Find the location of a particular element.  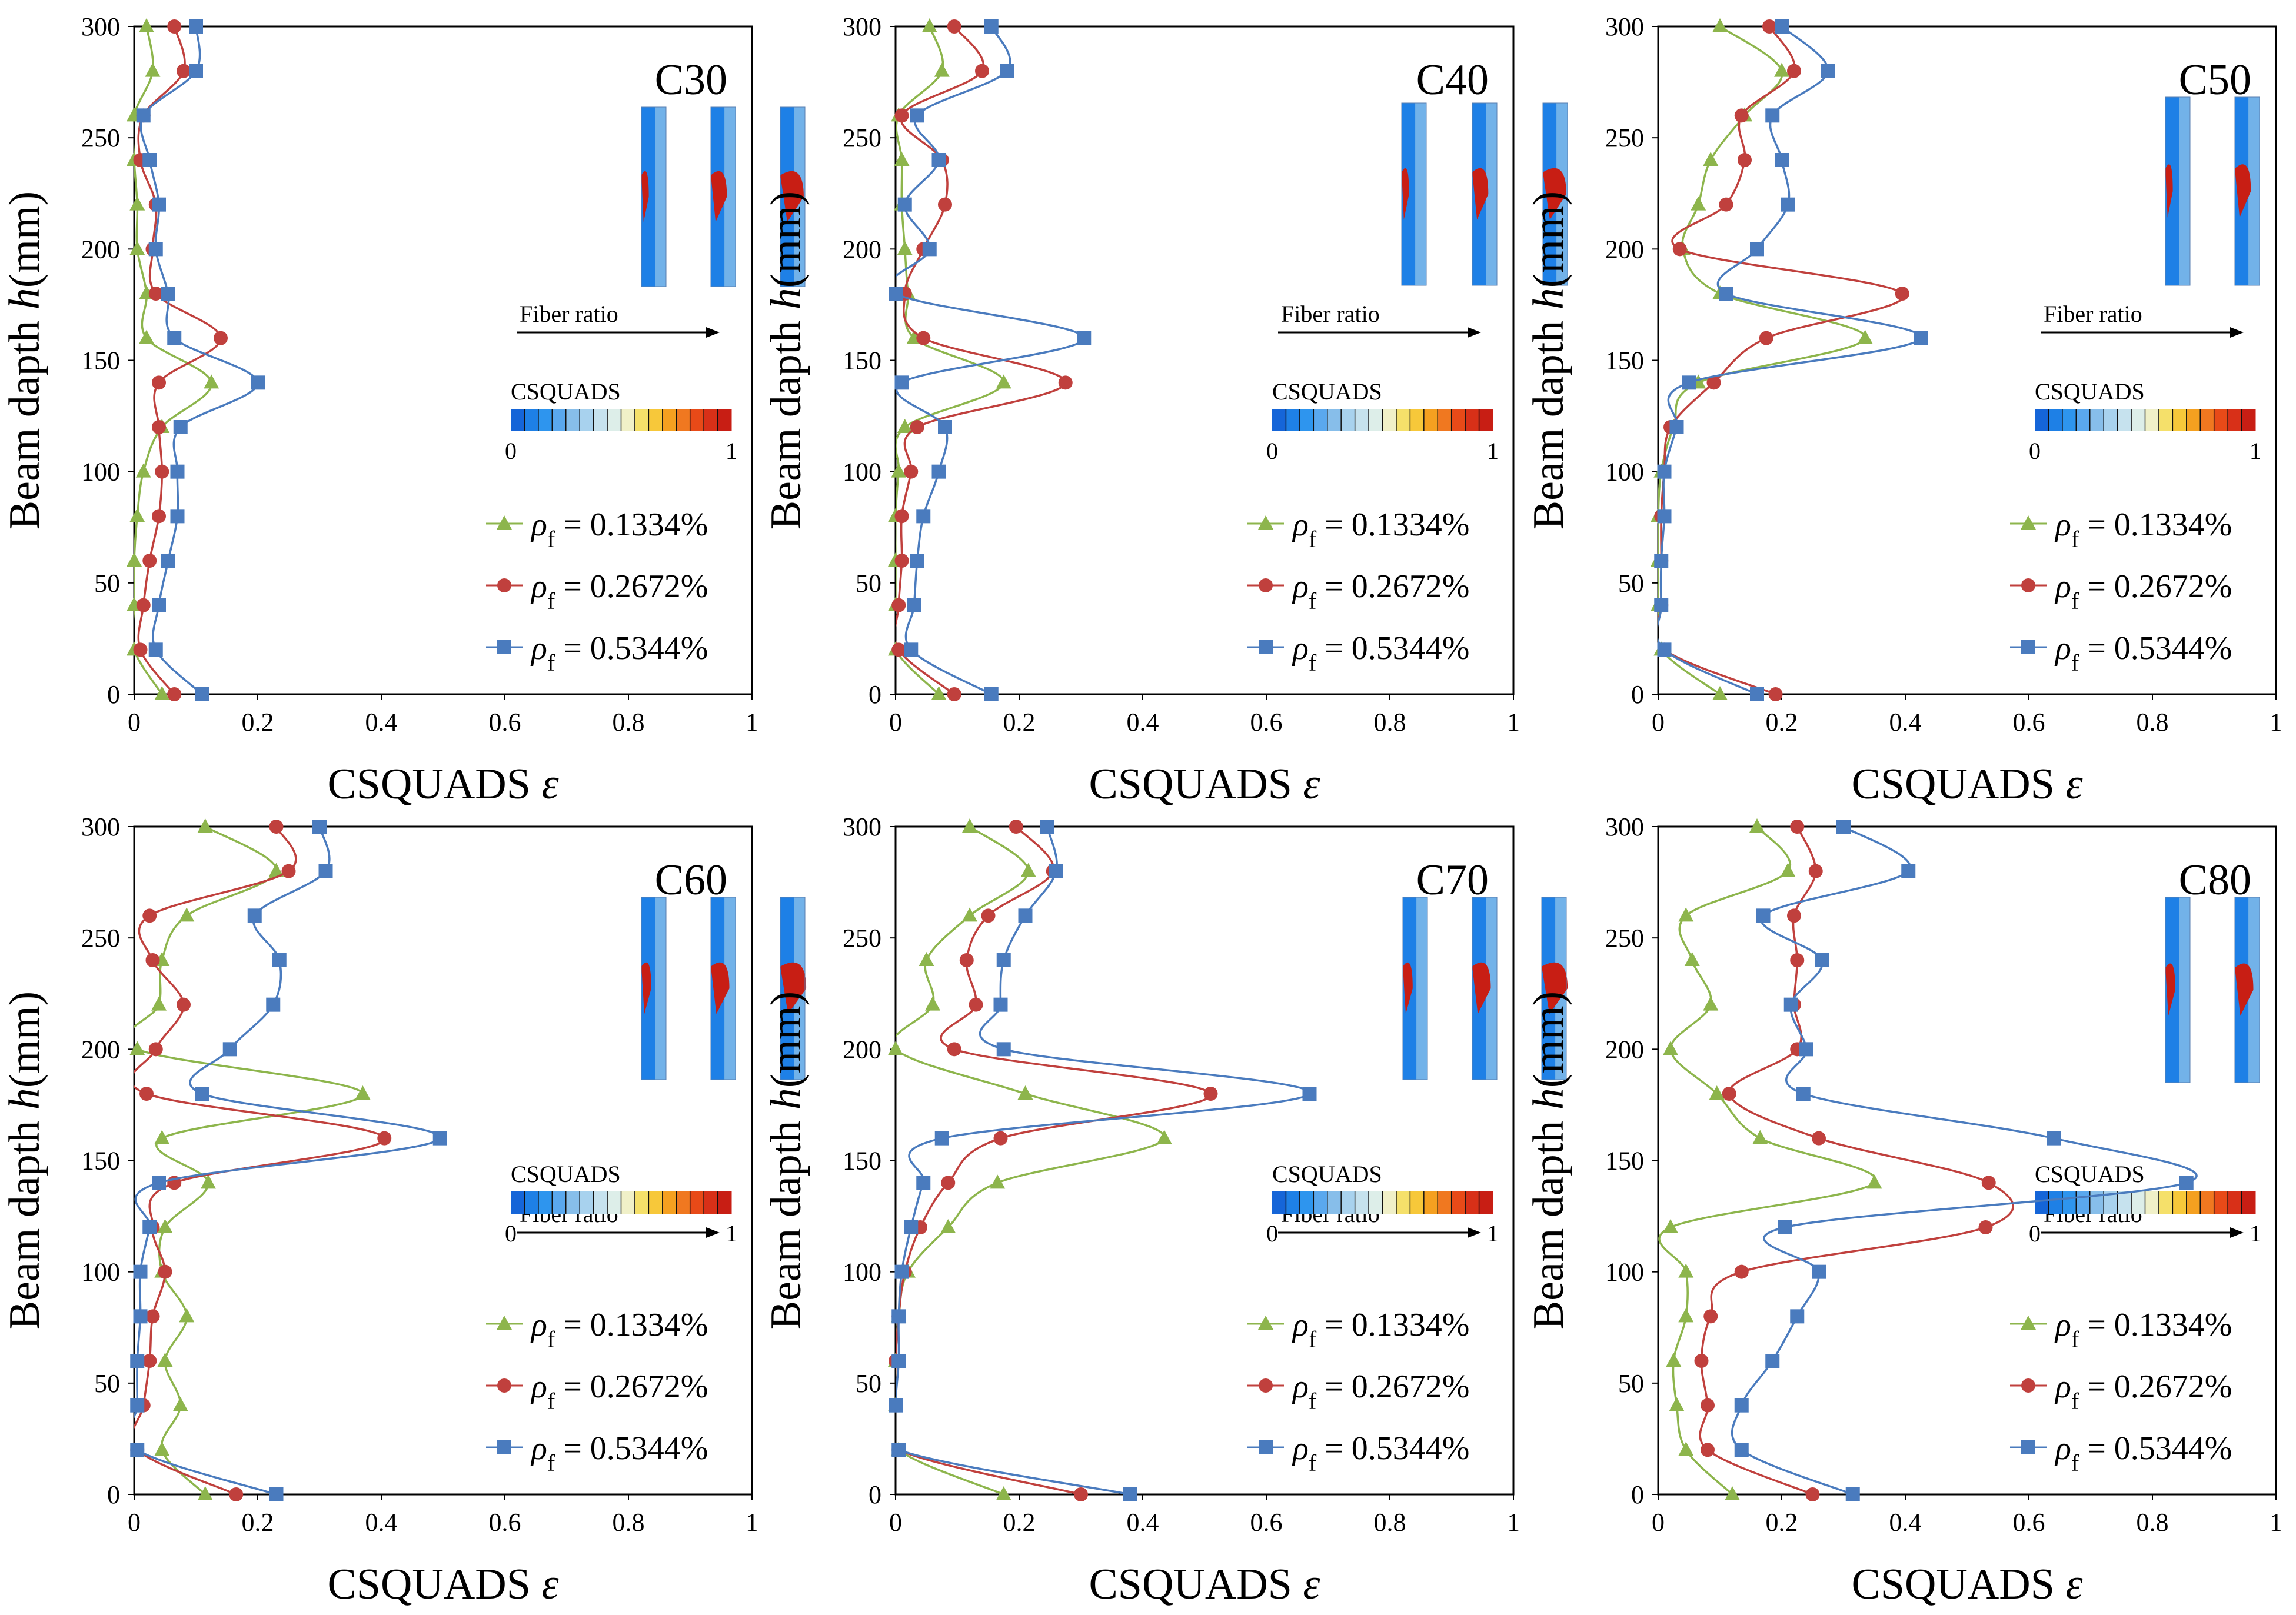

legend-entry: ρf = 0.1334% is located at coordinates (619, 1330).